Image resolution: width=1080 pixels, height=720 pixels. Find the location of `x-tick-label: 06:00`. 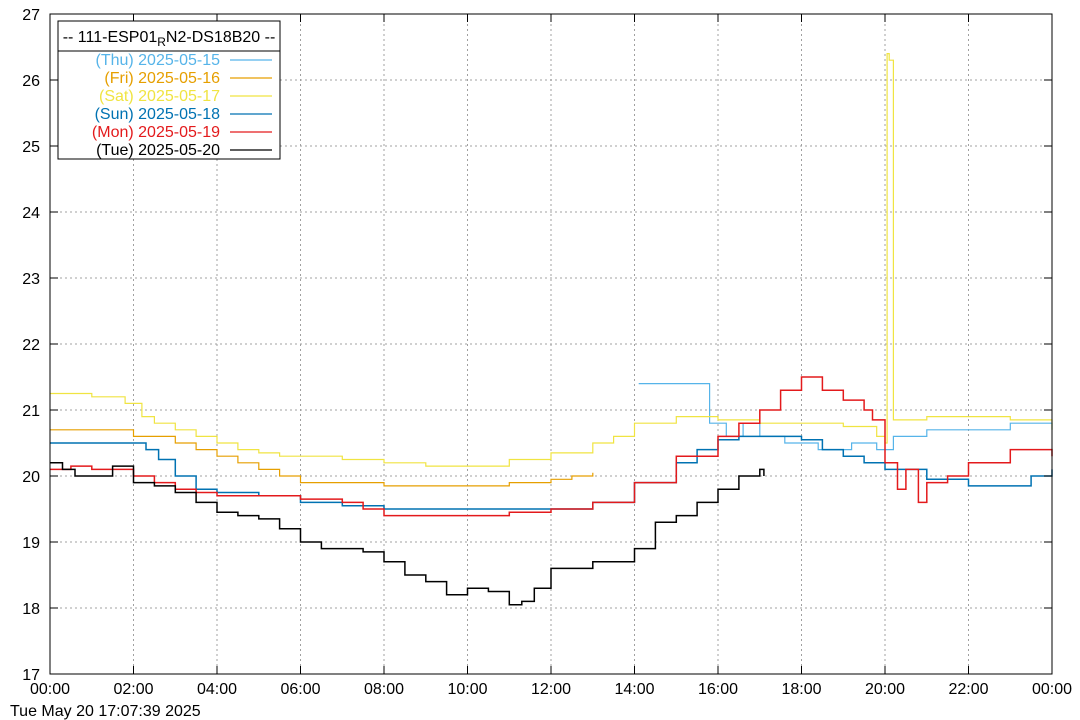

x-tick-label: 06:00 is located at coordinates (300, 689).